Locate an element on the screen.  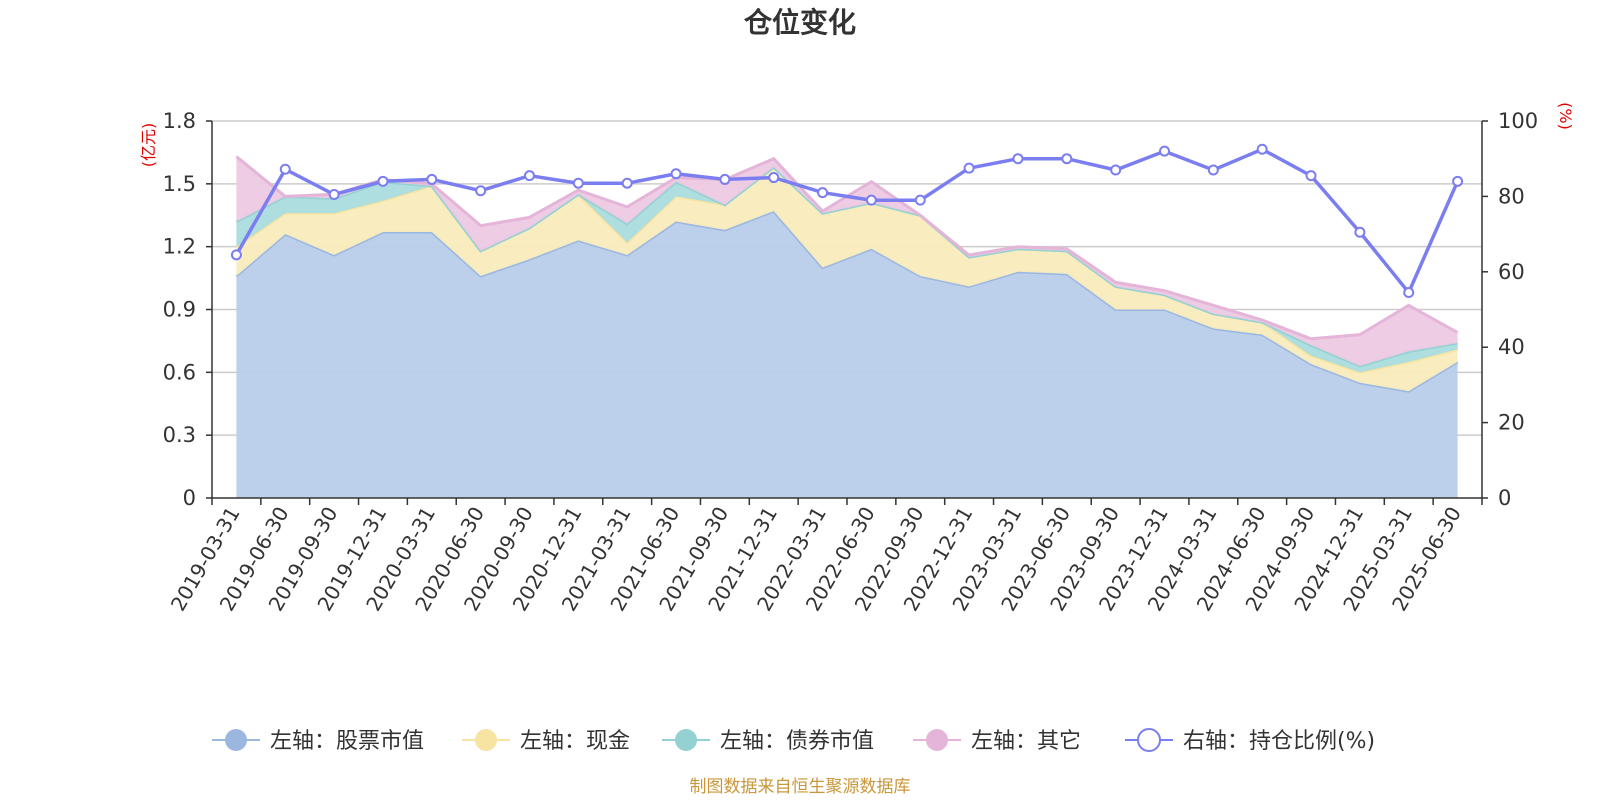
ratio-line is located at coordinates (847, 221).